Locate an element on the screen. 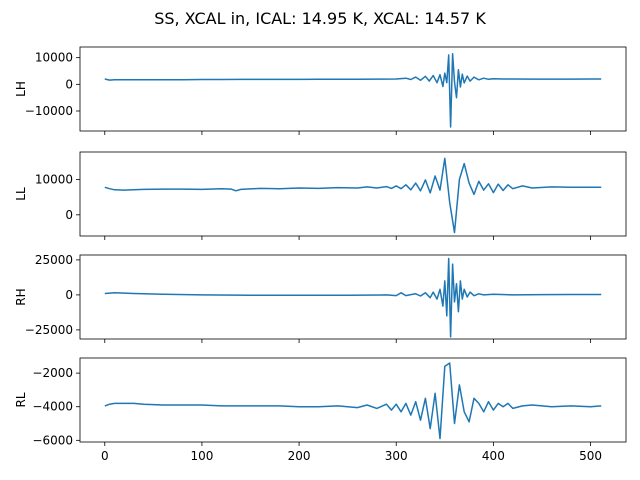  y-axis-label: RH is located at coordinates (21, 296).